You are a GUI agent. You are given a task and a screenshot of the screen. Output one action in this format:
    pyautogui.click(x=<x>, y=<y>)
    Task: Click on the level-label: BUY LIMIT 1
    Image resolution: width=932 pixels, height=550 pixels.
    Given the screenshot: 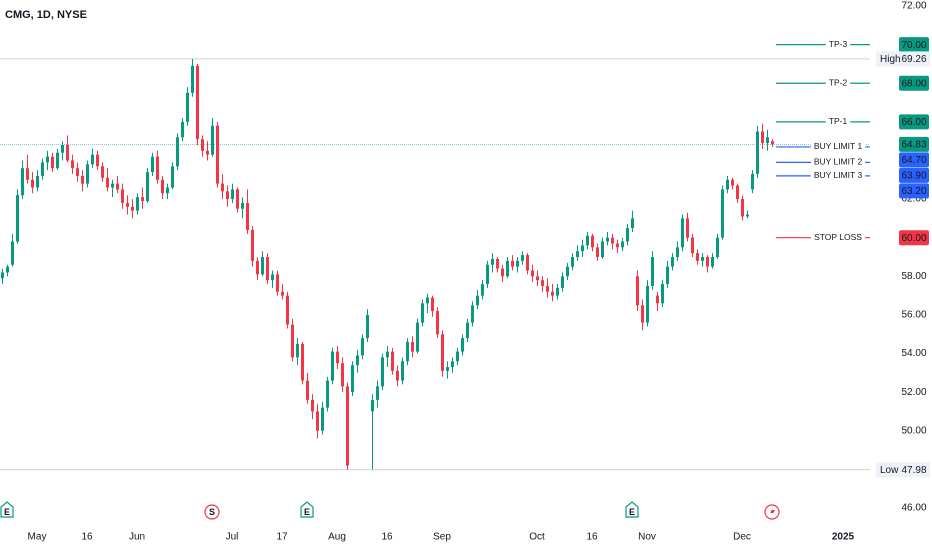 What is the action you would take?
    pyautogui.click(x=838, y=146)
    